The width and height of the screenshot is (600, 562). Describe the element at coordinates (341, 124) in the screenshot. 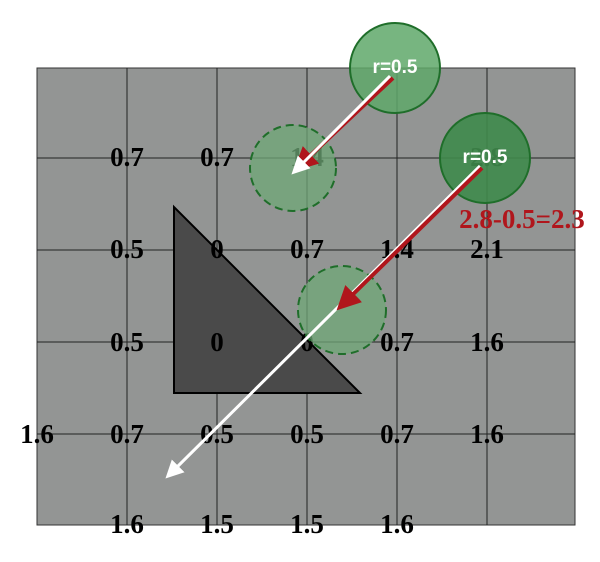

I see `white-arrow` at that location.